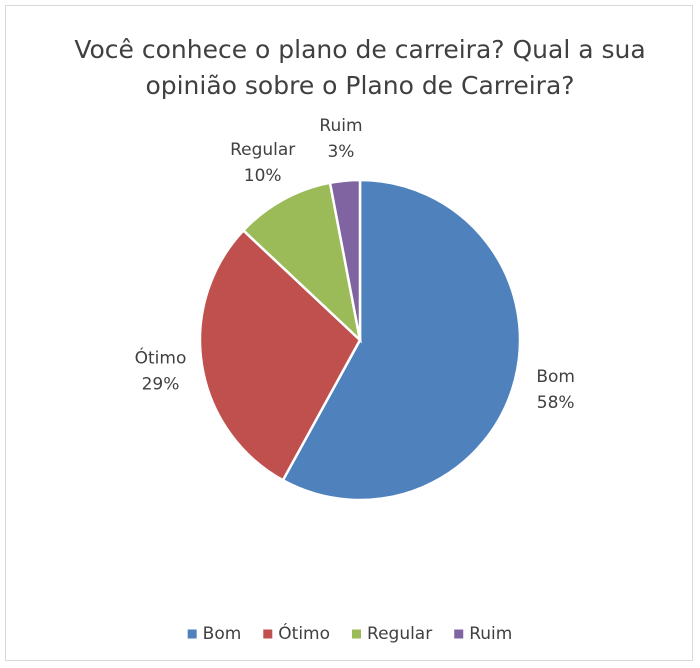  What do you see at coordinates (222, 634) in the screenshot?
I see `legend-label: Bom` at bounding box center [222, 634].